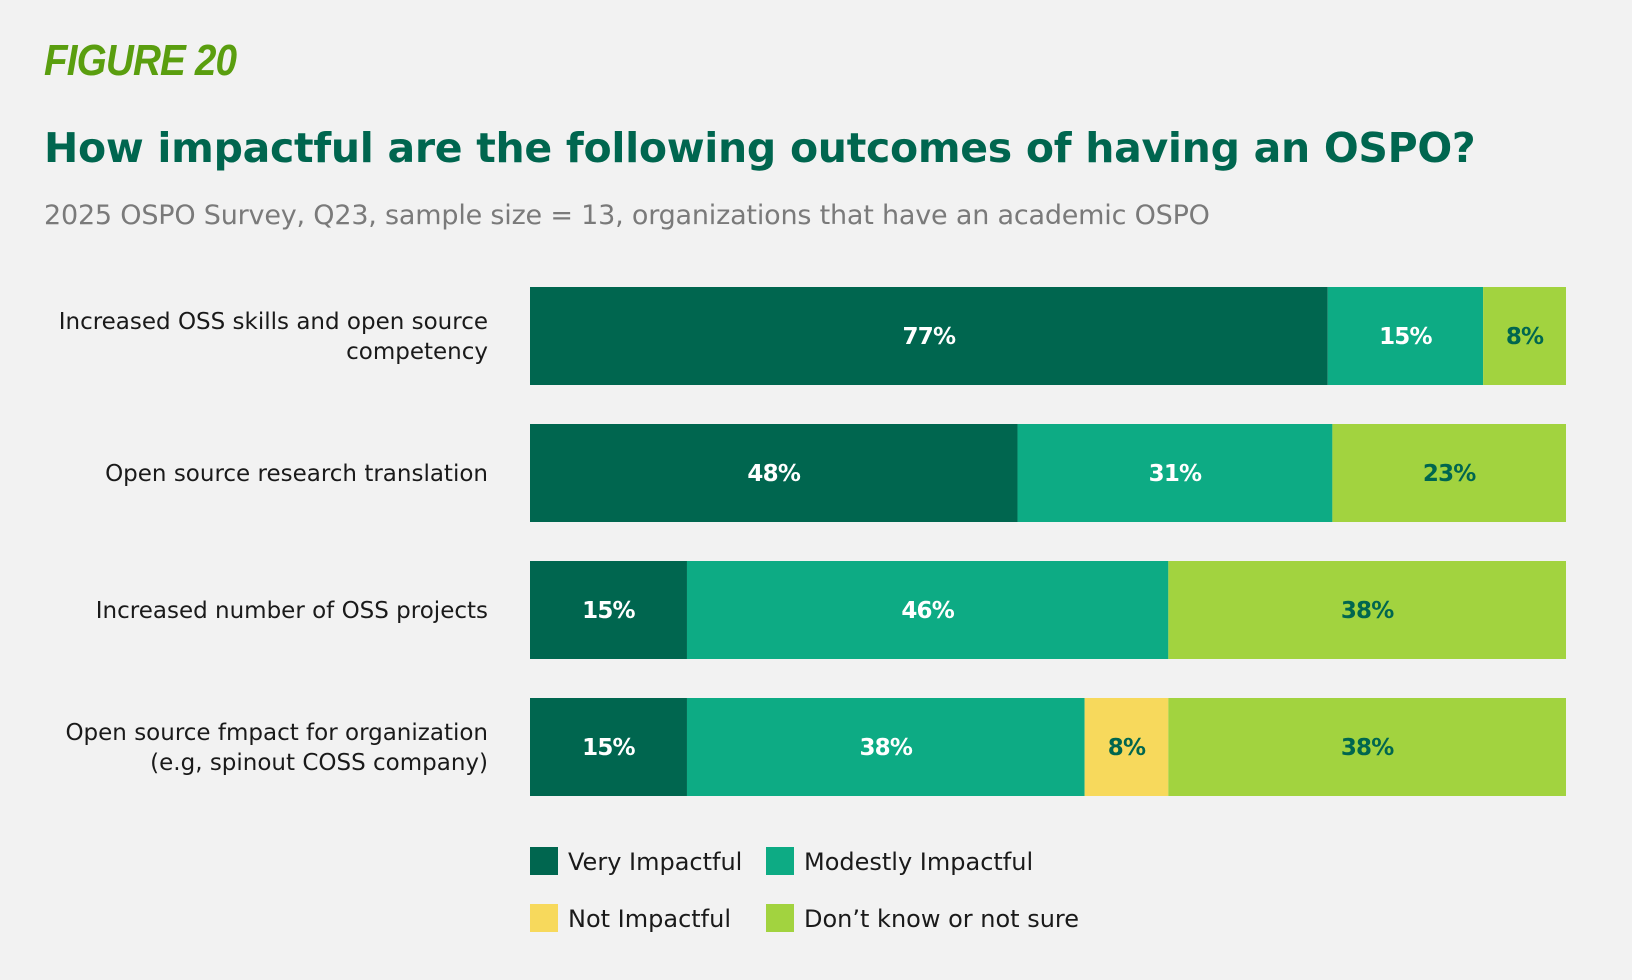 This screenshot has height=980, width=1632. Describe the element at coordinates (292, 611) in the screenshot. I see `category-label: Increased number of OSS projects` at that location.